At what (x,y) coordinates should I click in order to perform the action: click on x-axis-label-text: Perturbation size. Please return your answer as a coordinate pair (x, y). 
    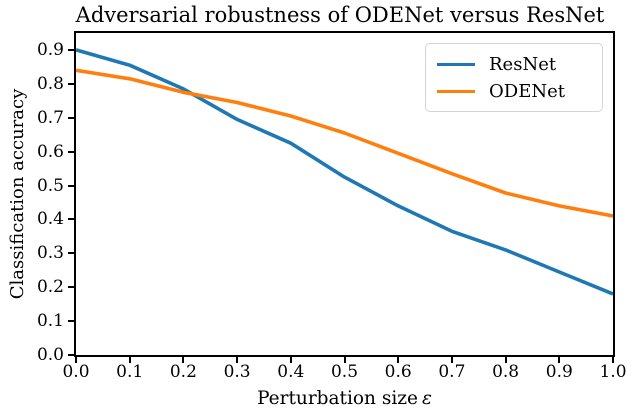
    Looking at the image, I should click on (337, 398).